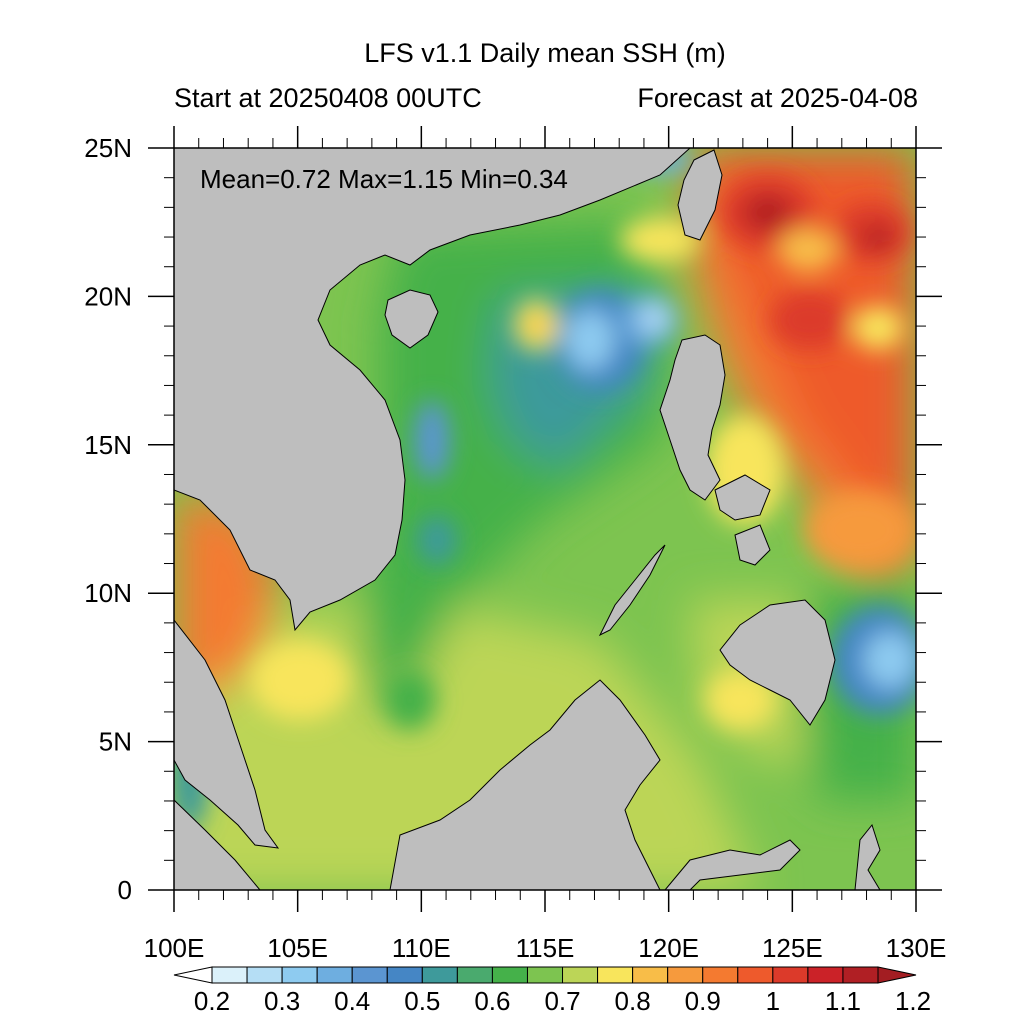 The image size is (1024, 1024). I want to click on land-mindanao, so click(777, 662).